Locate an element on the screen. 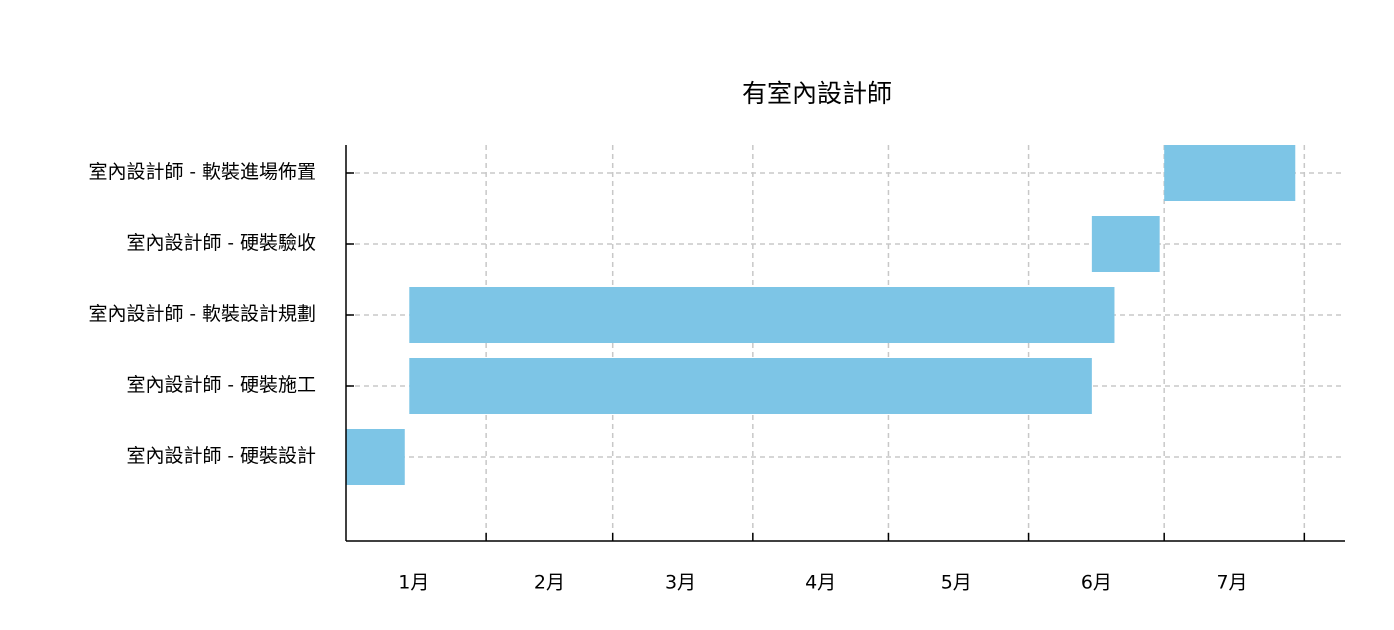  x-tick-label: 7月 is located at coordinates (1231, 583).